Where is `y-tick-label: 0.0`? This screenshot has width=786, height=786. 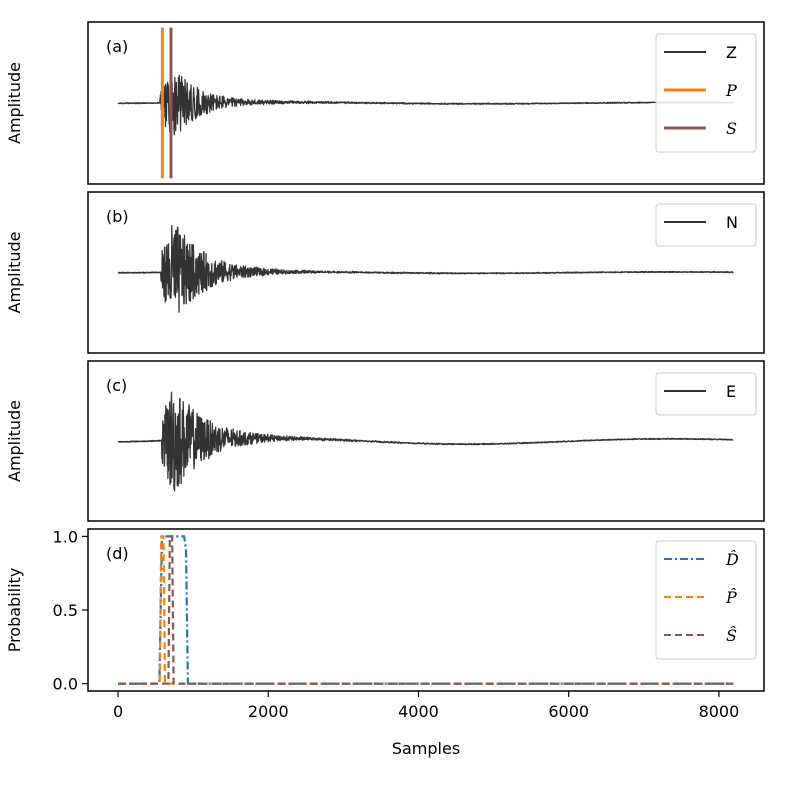
y-tick-label: 0.0 is located at coordinates (65, 684).